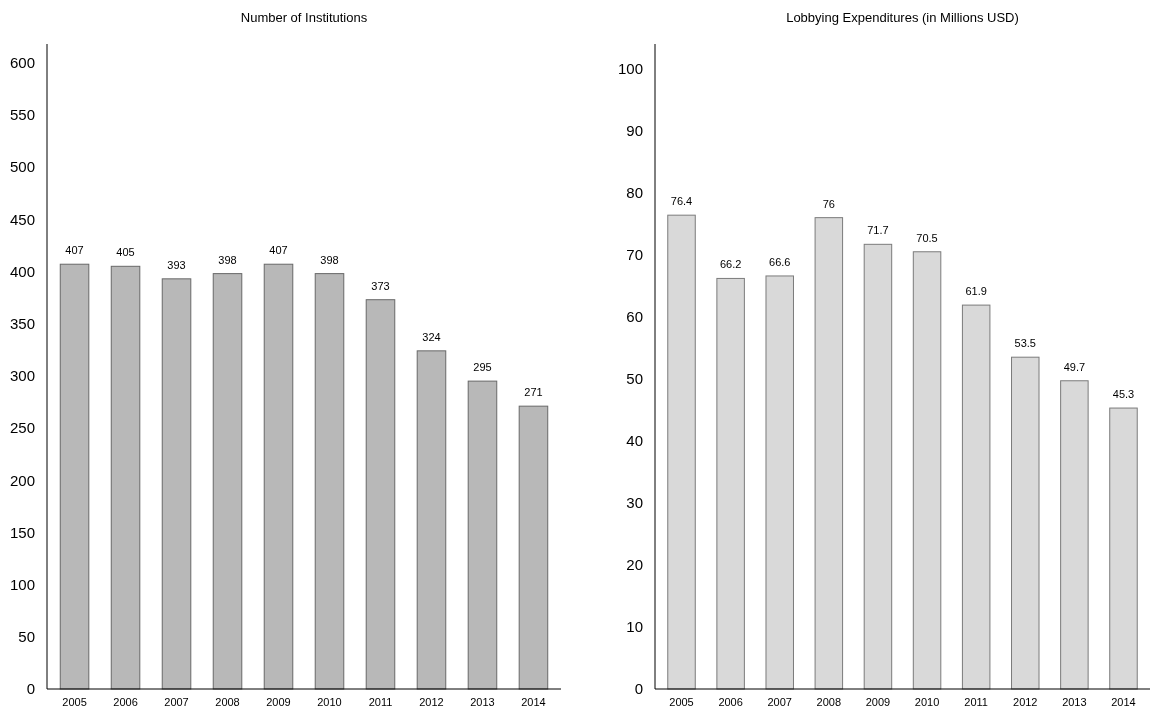  What do you see at coordinates (1123, 394) in the screenshot?
I see `data-label: 45.3` at bounding box center [1123, 394].